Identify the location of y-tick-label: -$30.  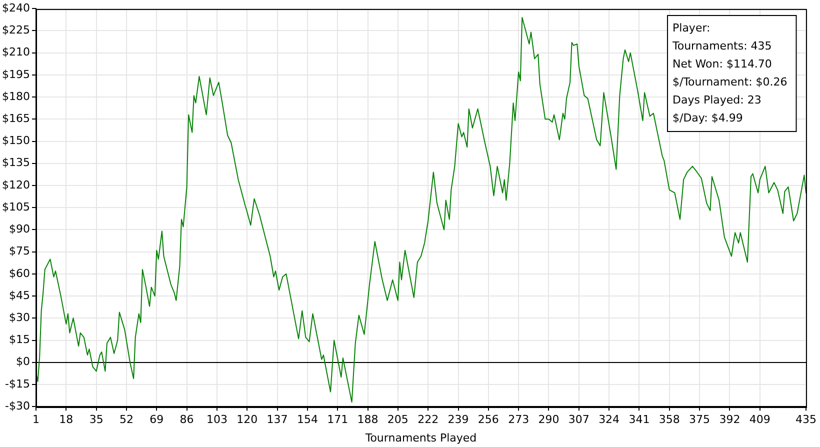
(17, 405).